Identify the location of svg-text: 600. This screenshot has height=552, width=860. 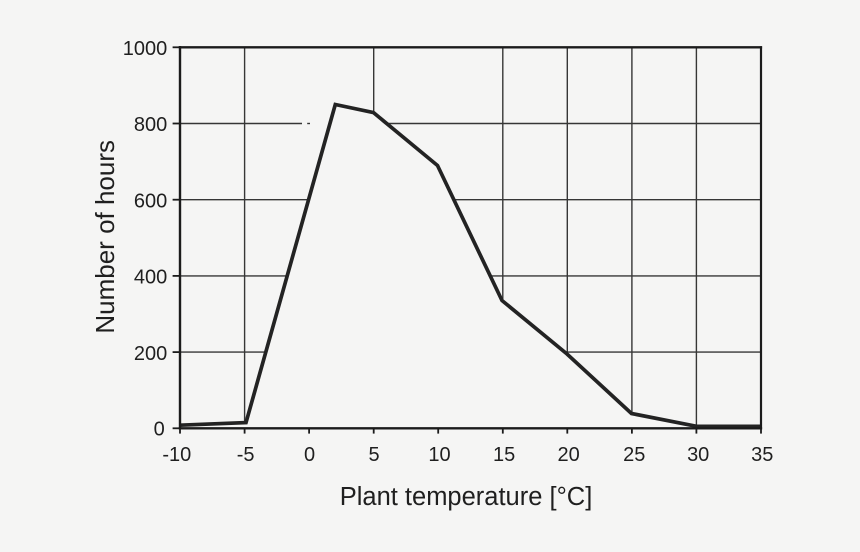
(150, 201).